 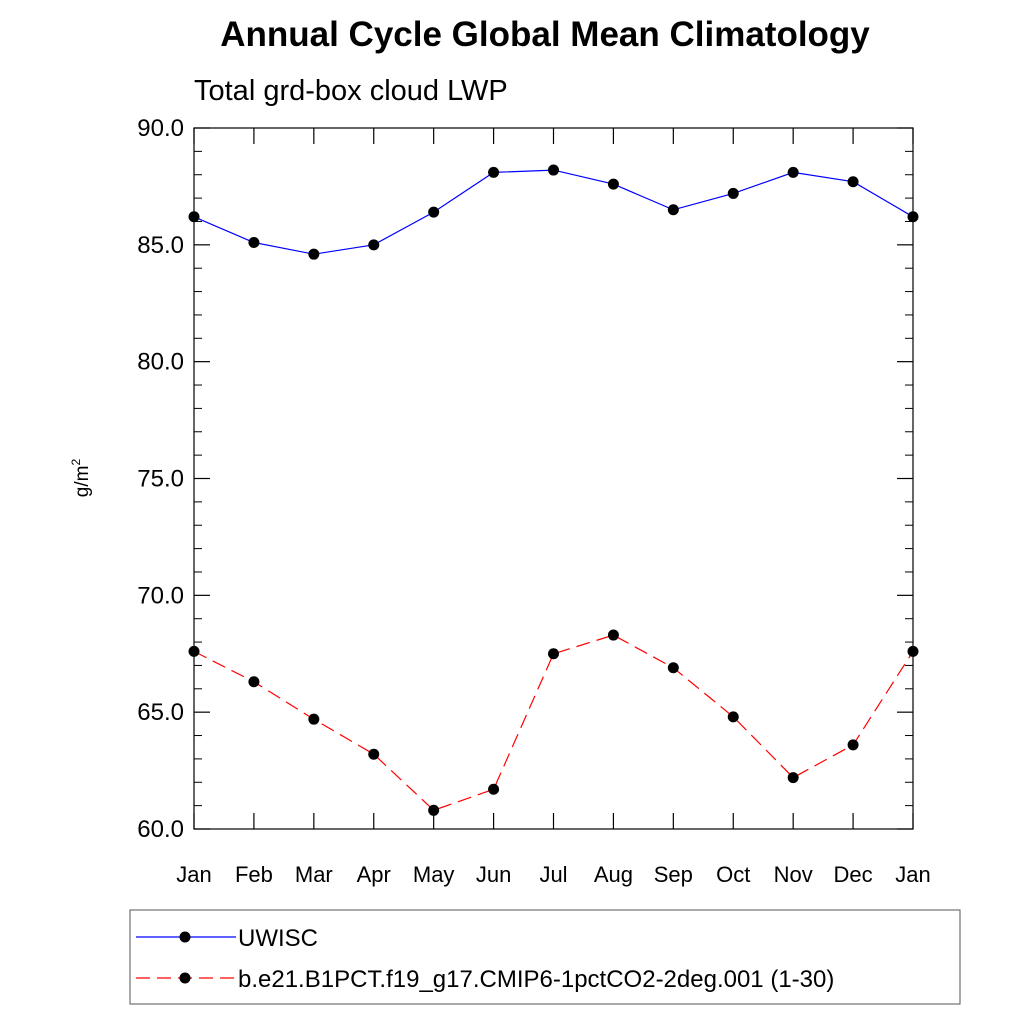 I want to click on y-axis-label-exponent: 2, so click(x=76, y=462).